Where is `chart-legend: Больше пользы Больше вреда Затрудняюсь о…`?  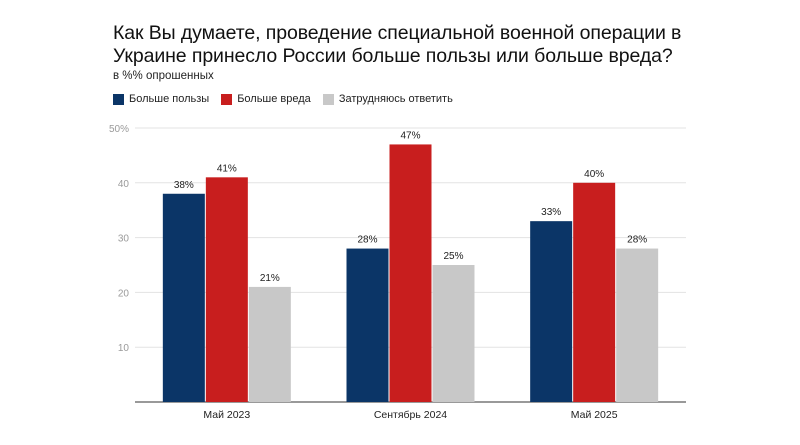 chart-legend: Больше пользы Больше вреда Затрудняюсь о… is located at coordinates (283, 99).